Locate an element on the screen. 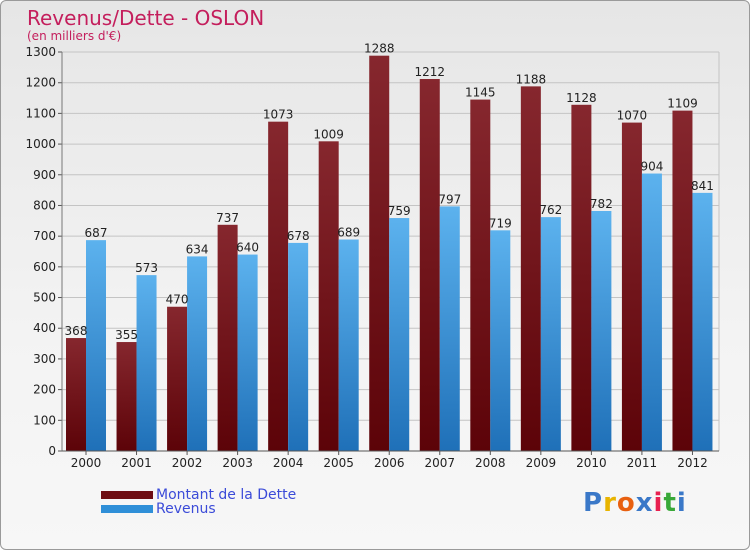  y-tick-label: 400 is located at coordinates (44, 328).